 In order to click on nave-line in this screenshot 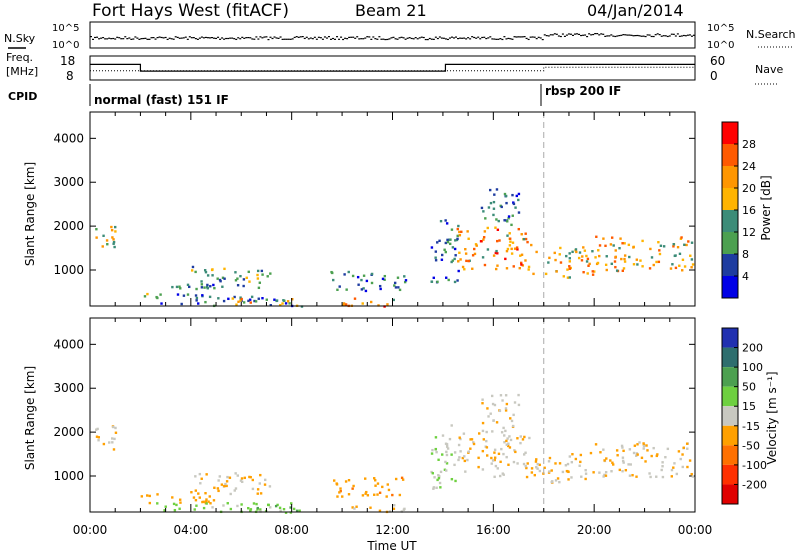, I will do `click(392, 69)`.